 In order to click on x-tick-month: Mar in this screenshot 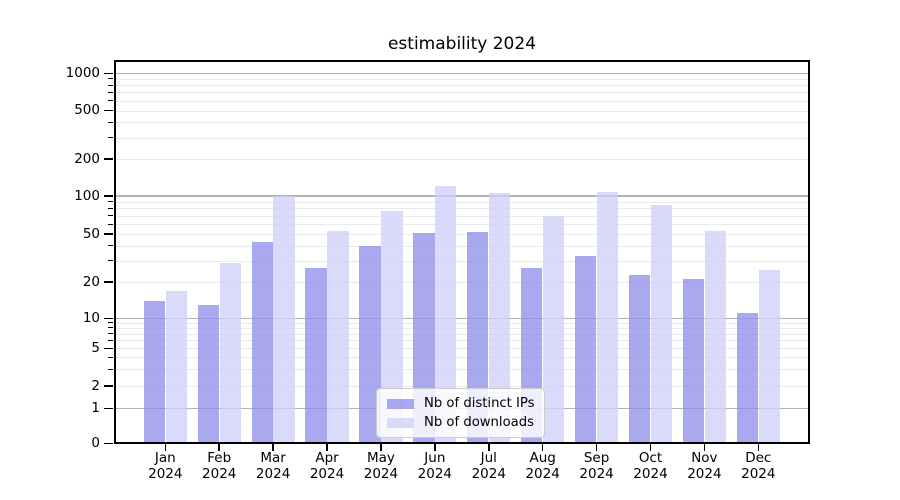, I will do `click(273, 458)`.